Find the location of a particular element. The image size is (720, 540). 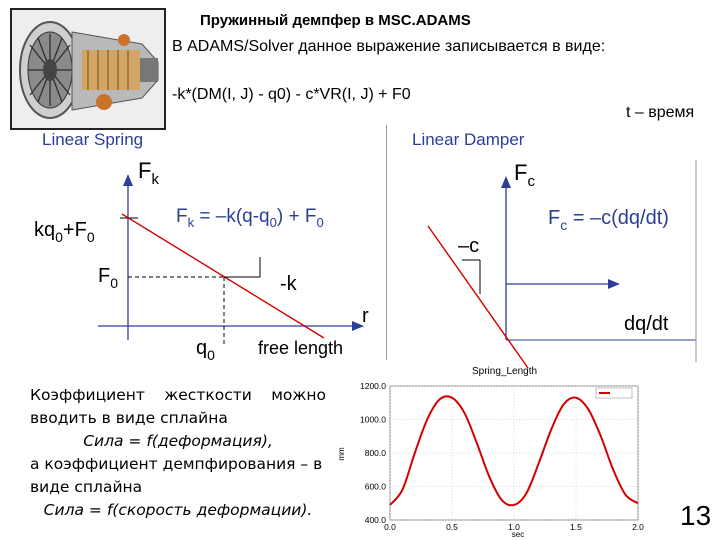

spring-label-f0: F0 is located at coordinates (108, 278).